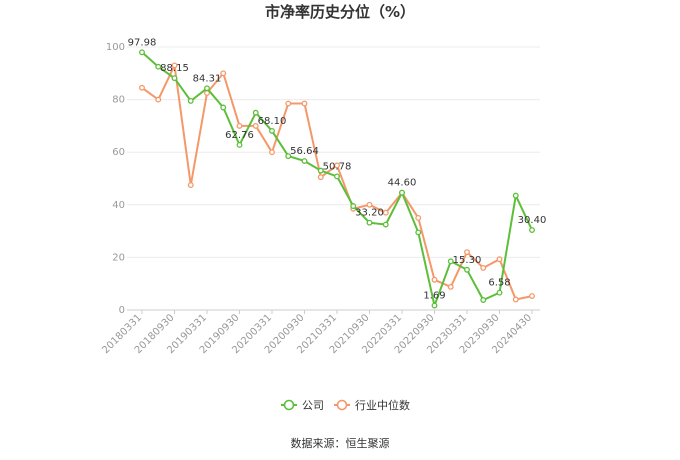  Describe the element at coordinates (118, 257) in the screenshot. I see `y-tick-label: 20` at that location.